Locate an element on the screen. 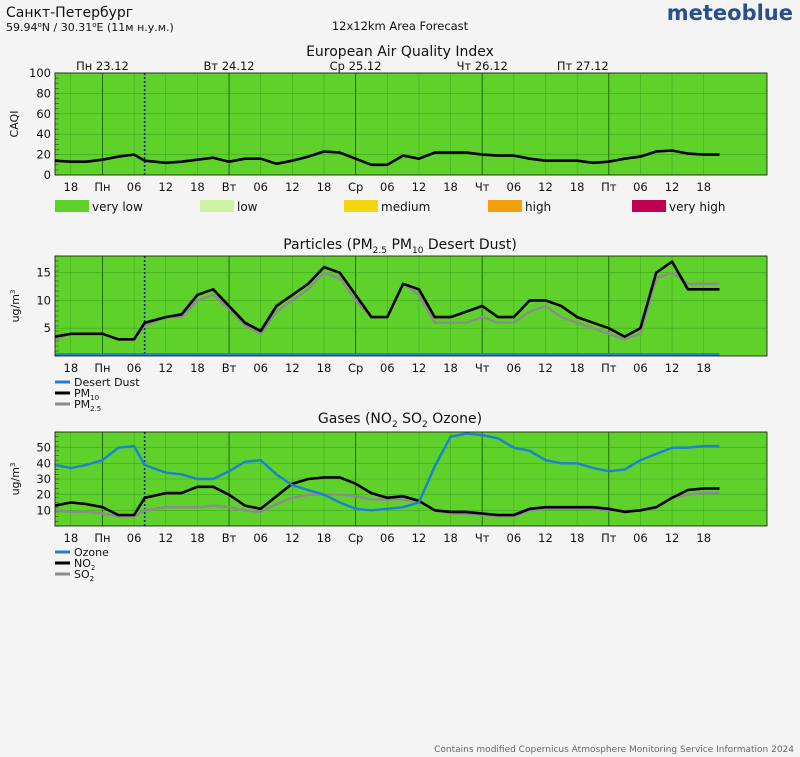 This screenshot has width=800, height=757. series-line-so2 is located at coordinates (387, 504).